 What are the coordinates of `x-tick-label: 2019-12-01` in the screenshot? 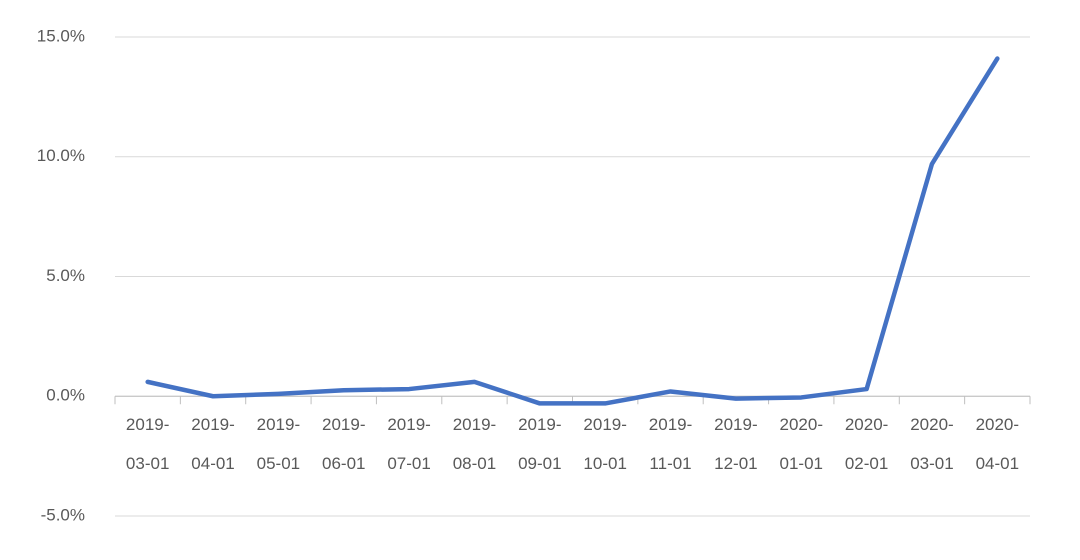 It's located at (736, 444).